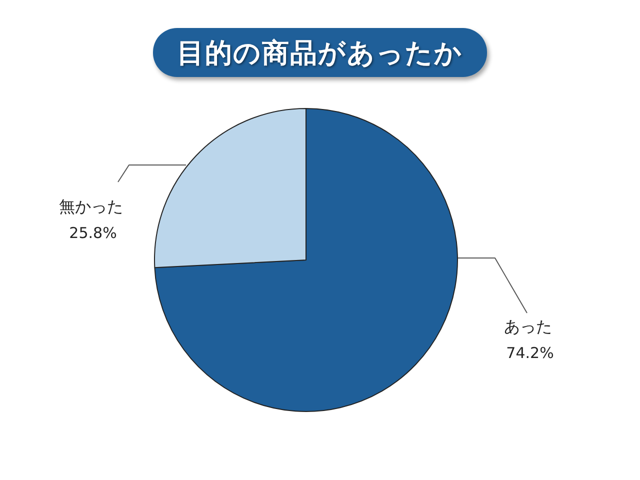 This screenshot has height=480, width=640. What do you see at coordinates (320, 53) in the screenshot?
I see `chart-title: 目的の商品があったか` at bounding box center [320, 53].